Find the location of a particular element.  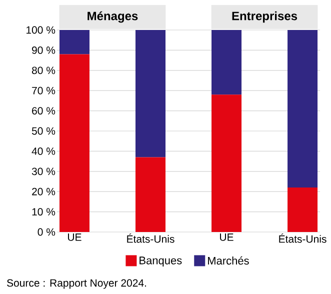

text: Entreprises is located at coordinates (265, 17).